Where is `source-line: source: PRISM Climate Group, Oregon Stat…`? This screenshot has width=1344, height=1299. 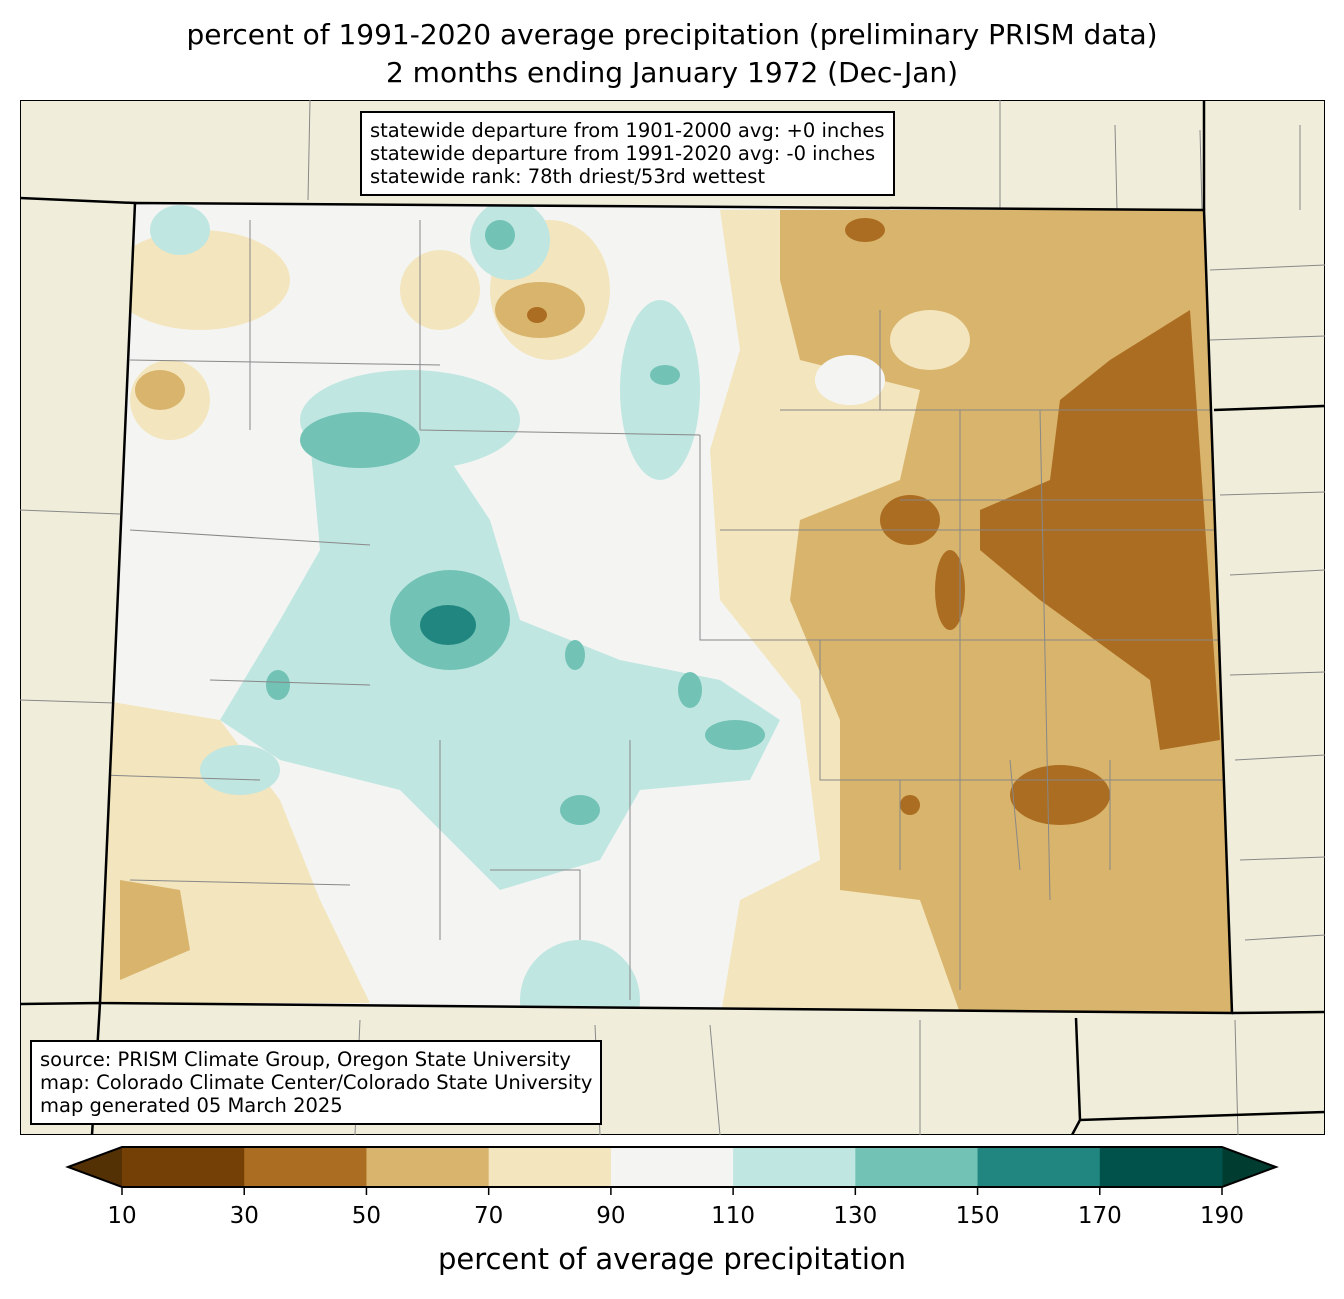
source-line: source: PRISM Climate Group, Oregon Stat… is located at coordinates (305, 1059).